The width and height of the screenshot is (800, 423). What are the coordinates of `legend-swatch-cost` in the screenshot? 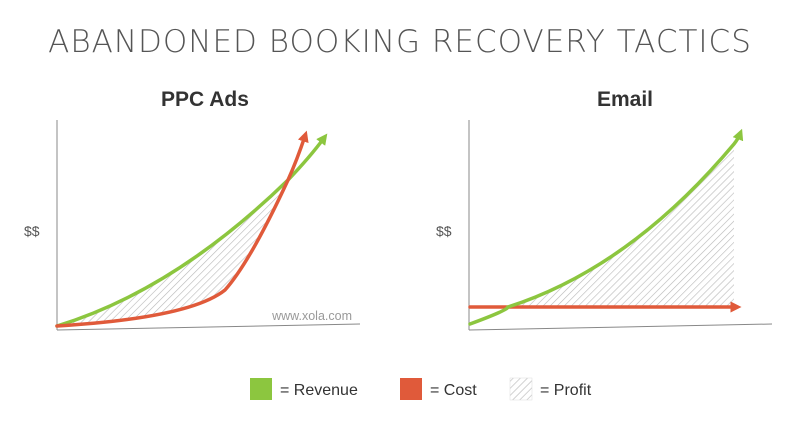 It's located at (411, 389).